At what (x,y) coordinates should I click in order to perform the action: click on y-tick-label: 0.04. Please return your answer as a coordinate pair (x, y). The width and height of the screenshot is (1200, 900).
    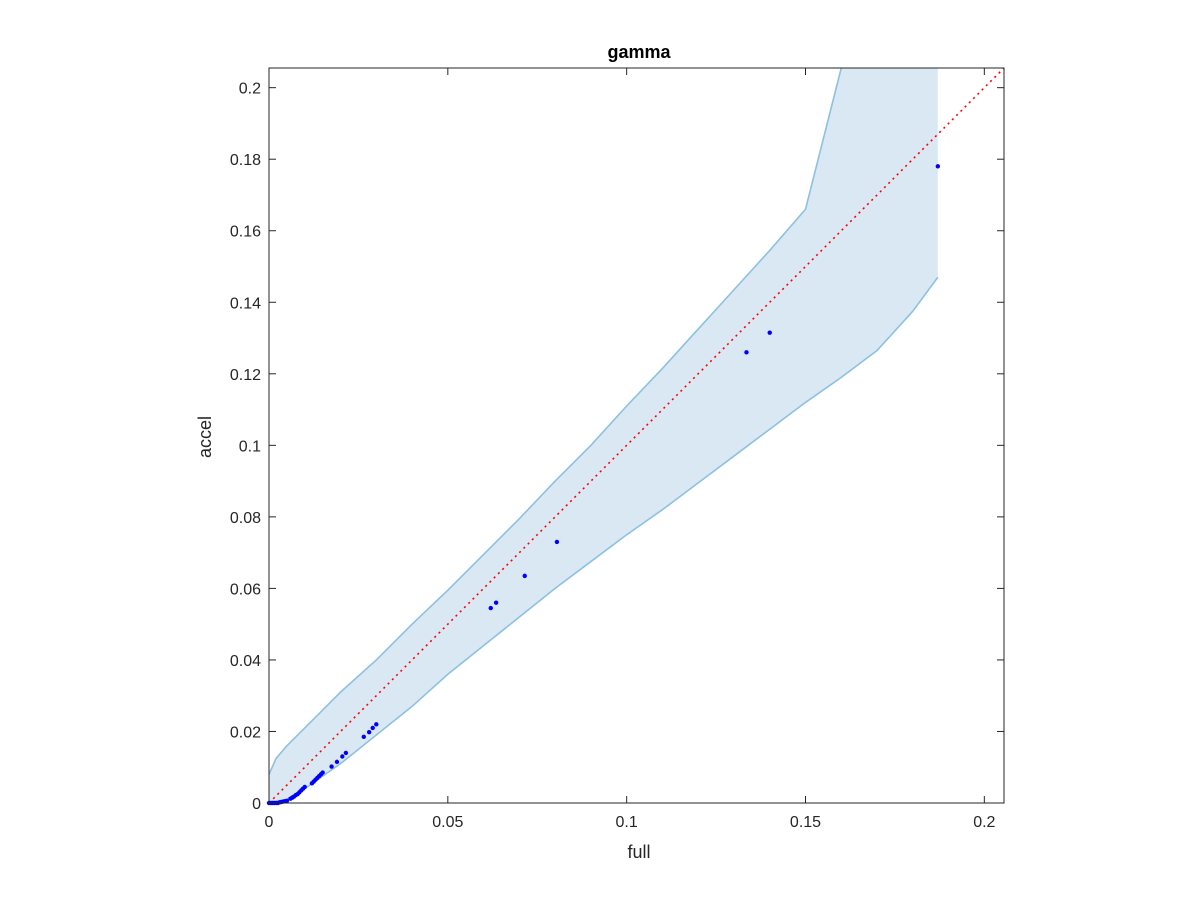
    Looking at the image, I should click on (245, 661).